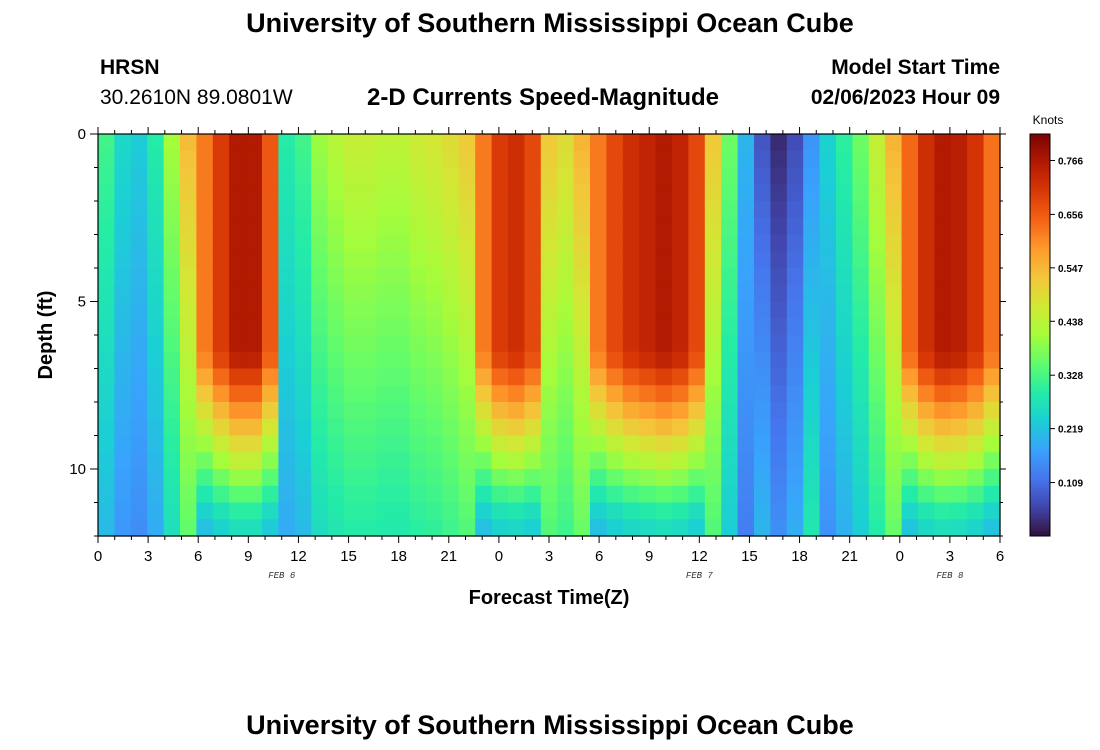  What do you see at coordinates (900, 556) in the screenshot?
I see `x-tick-label: 0` at bounding box center [900, 556].